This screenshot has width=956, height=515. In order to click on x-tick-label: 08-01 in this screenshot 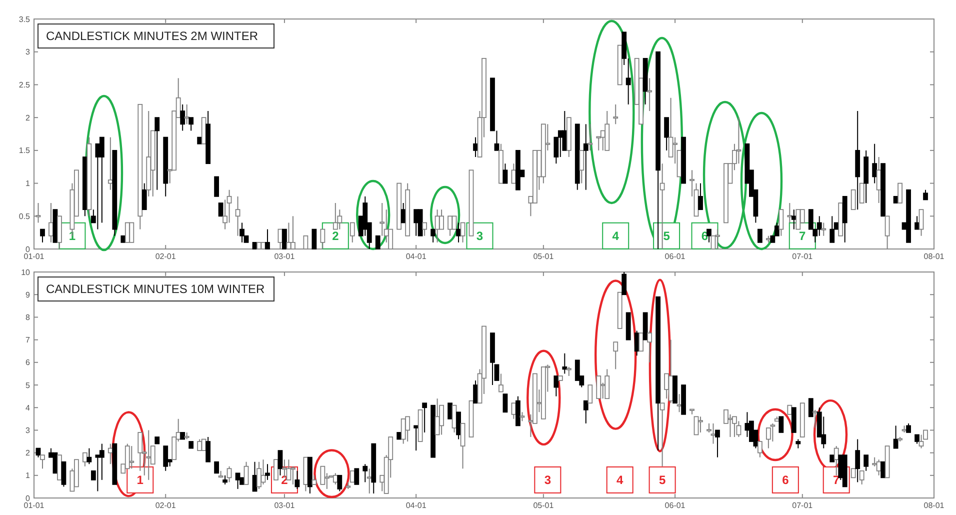, I will do `click(934, 256)`.